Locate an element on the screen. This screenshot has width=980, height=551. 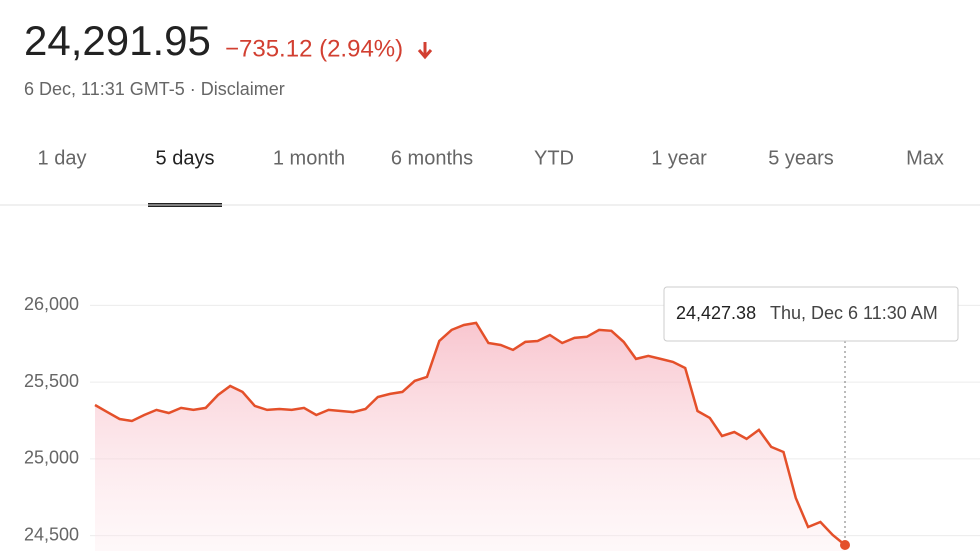
tab: 1 day is located at coordinates (62, 158).